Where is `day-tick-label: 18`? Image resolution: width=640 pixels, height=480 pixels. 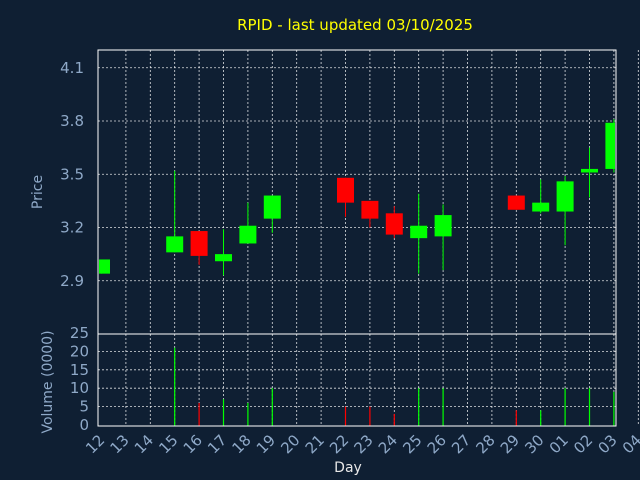
day-tick-label: 18 is located at coordinates (241, 444).